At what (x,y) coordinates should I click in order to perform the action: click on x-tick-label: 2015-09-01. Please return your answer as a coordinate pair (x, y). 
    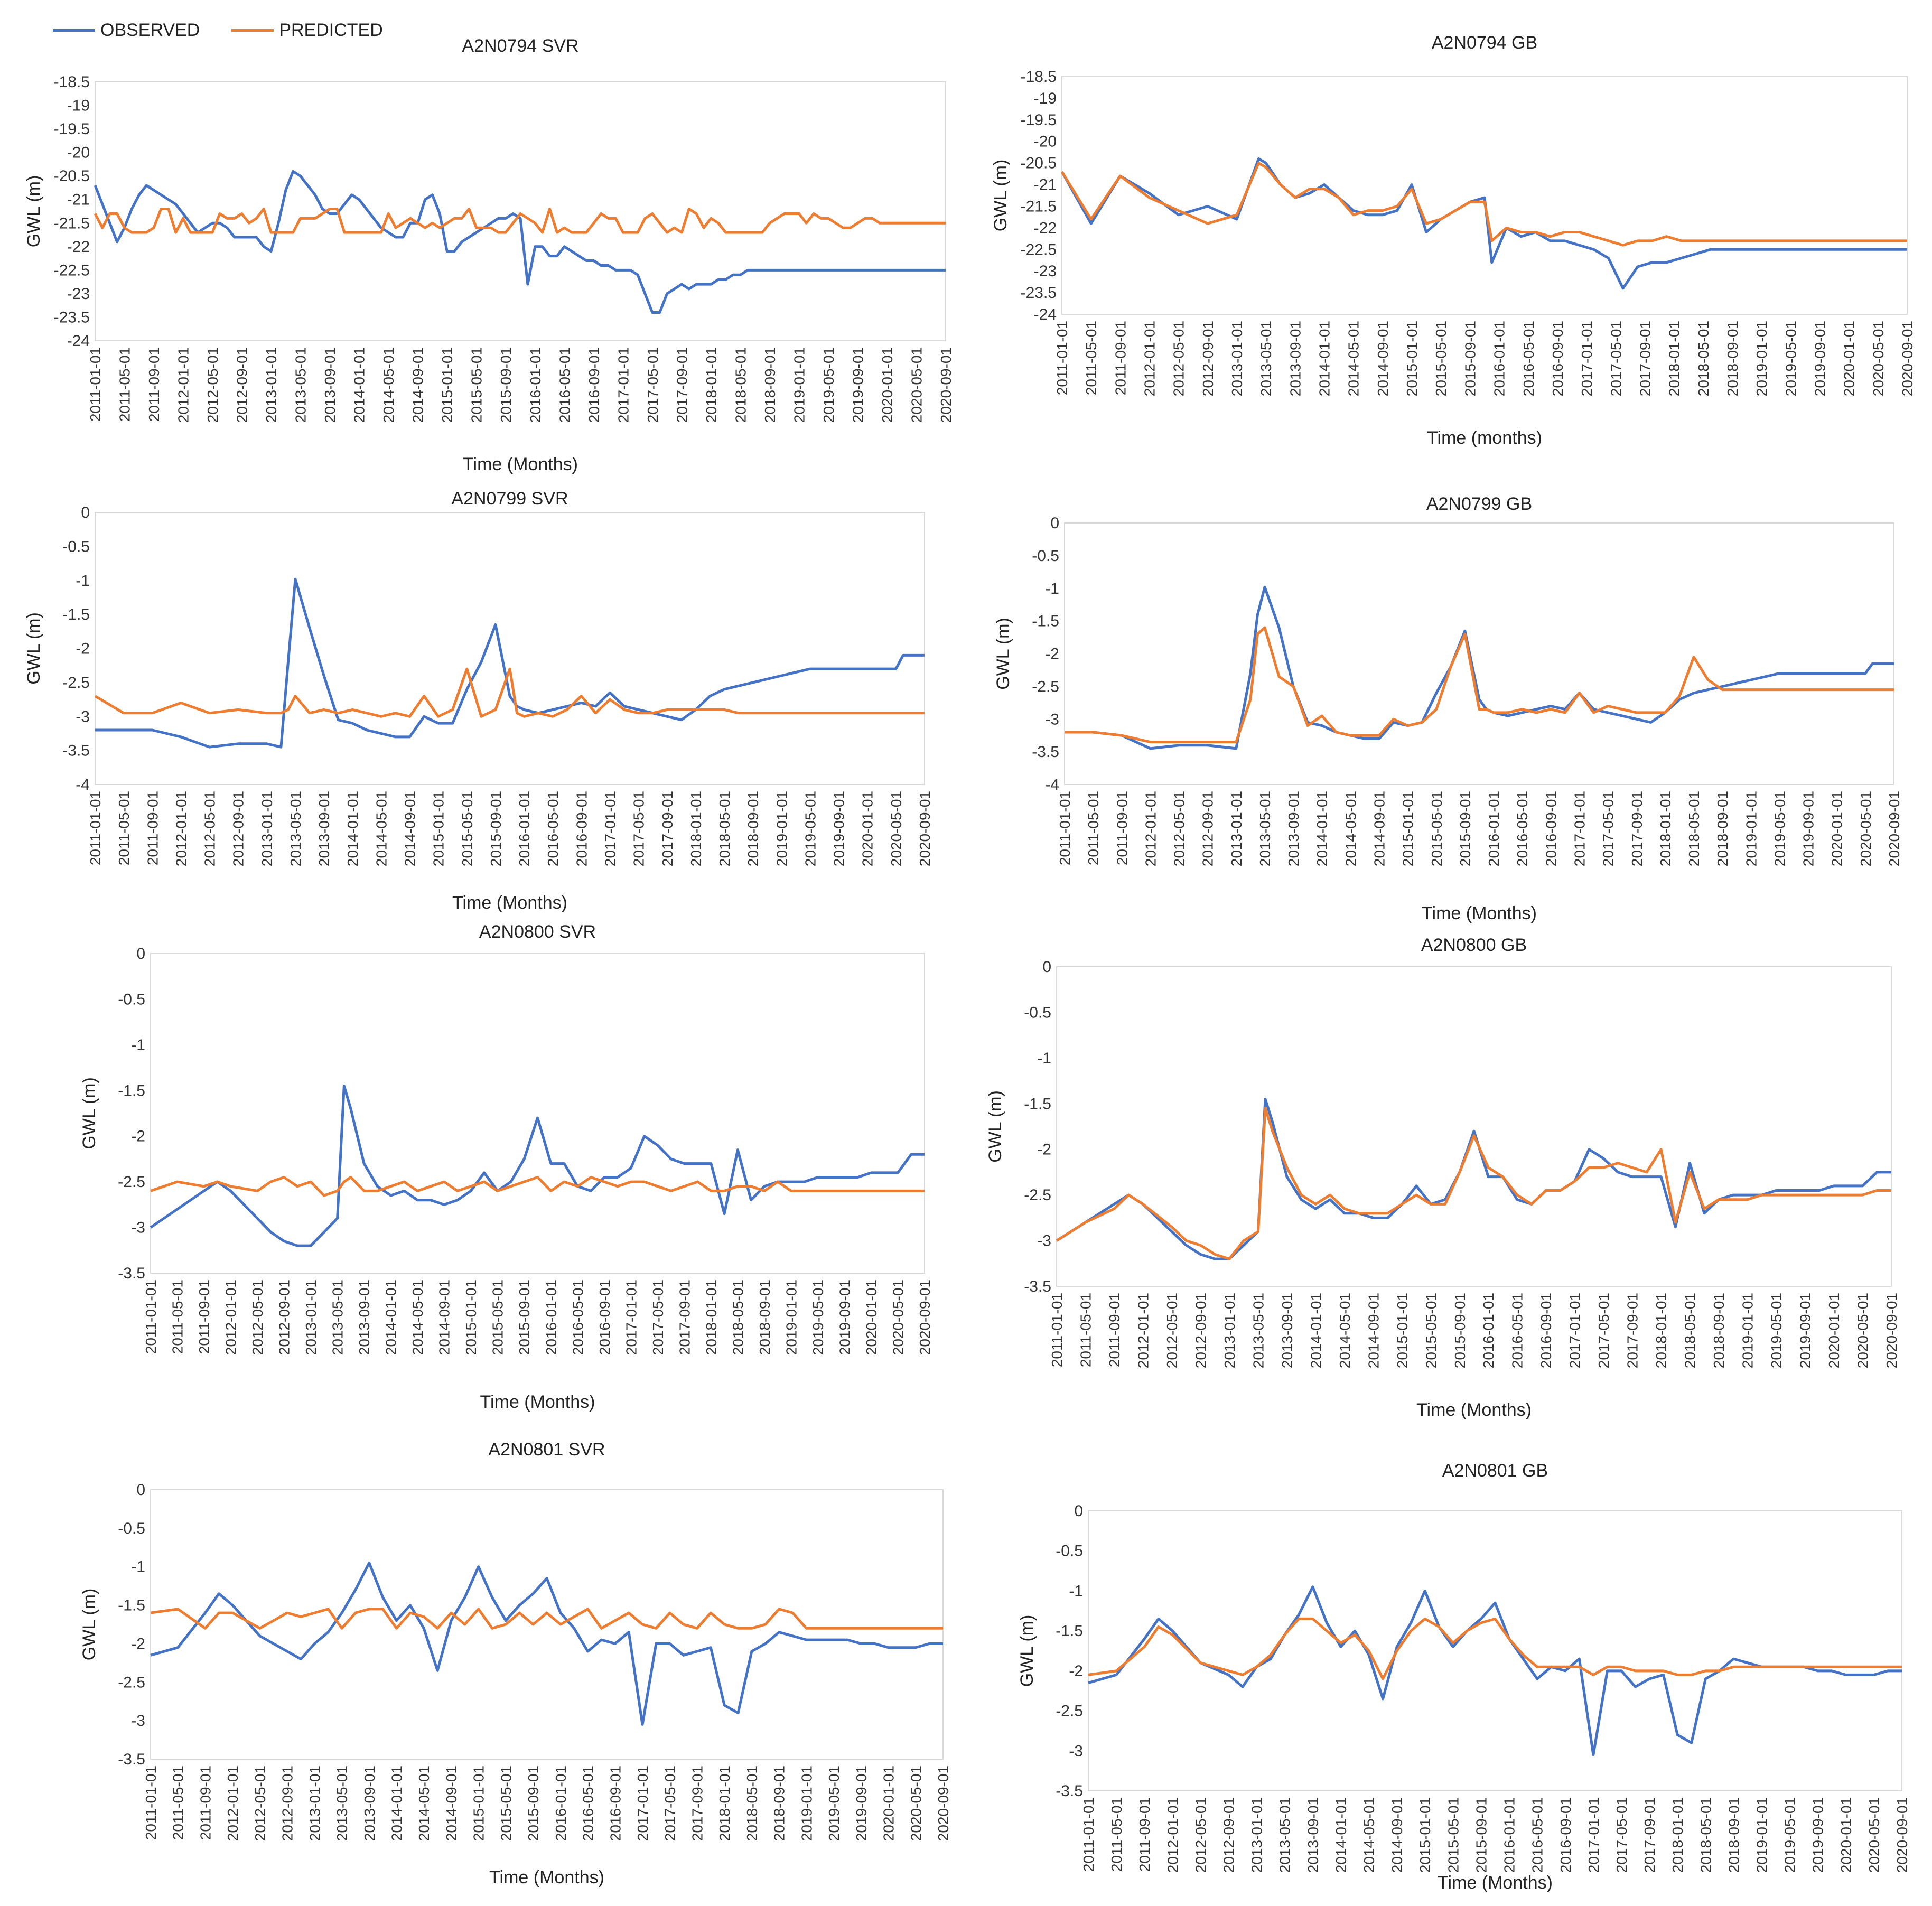
    Looking at the image, I should click on (496, 828).